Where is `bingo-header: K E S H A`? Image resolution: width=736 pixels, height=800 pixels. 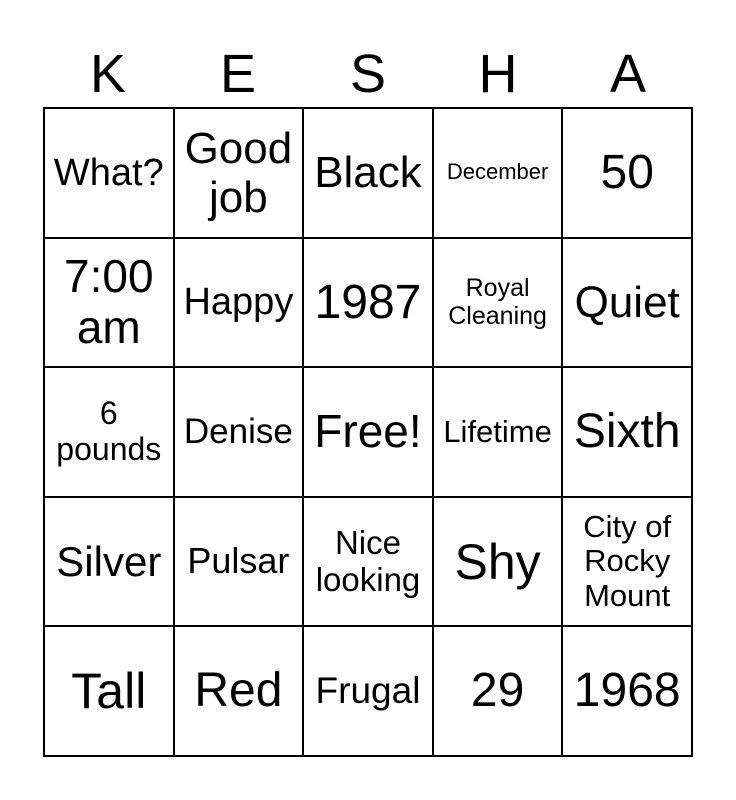
bingo-header: K E S H A is located at coordinates (368, 74).